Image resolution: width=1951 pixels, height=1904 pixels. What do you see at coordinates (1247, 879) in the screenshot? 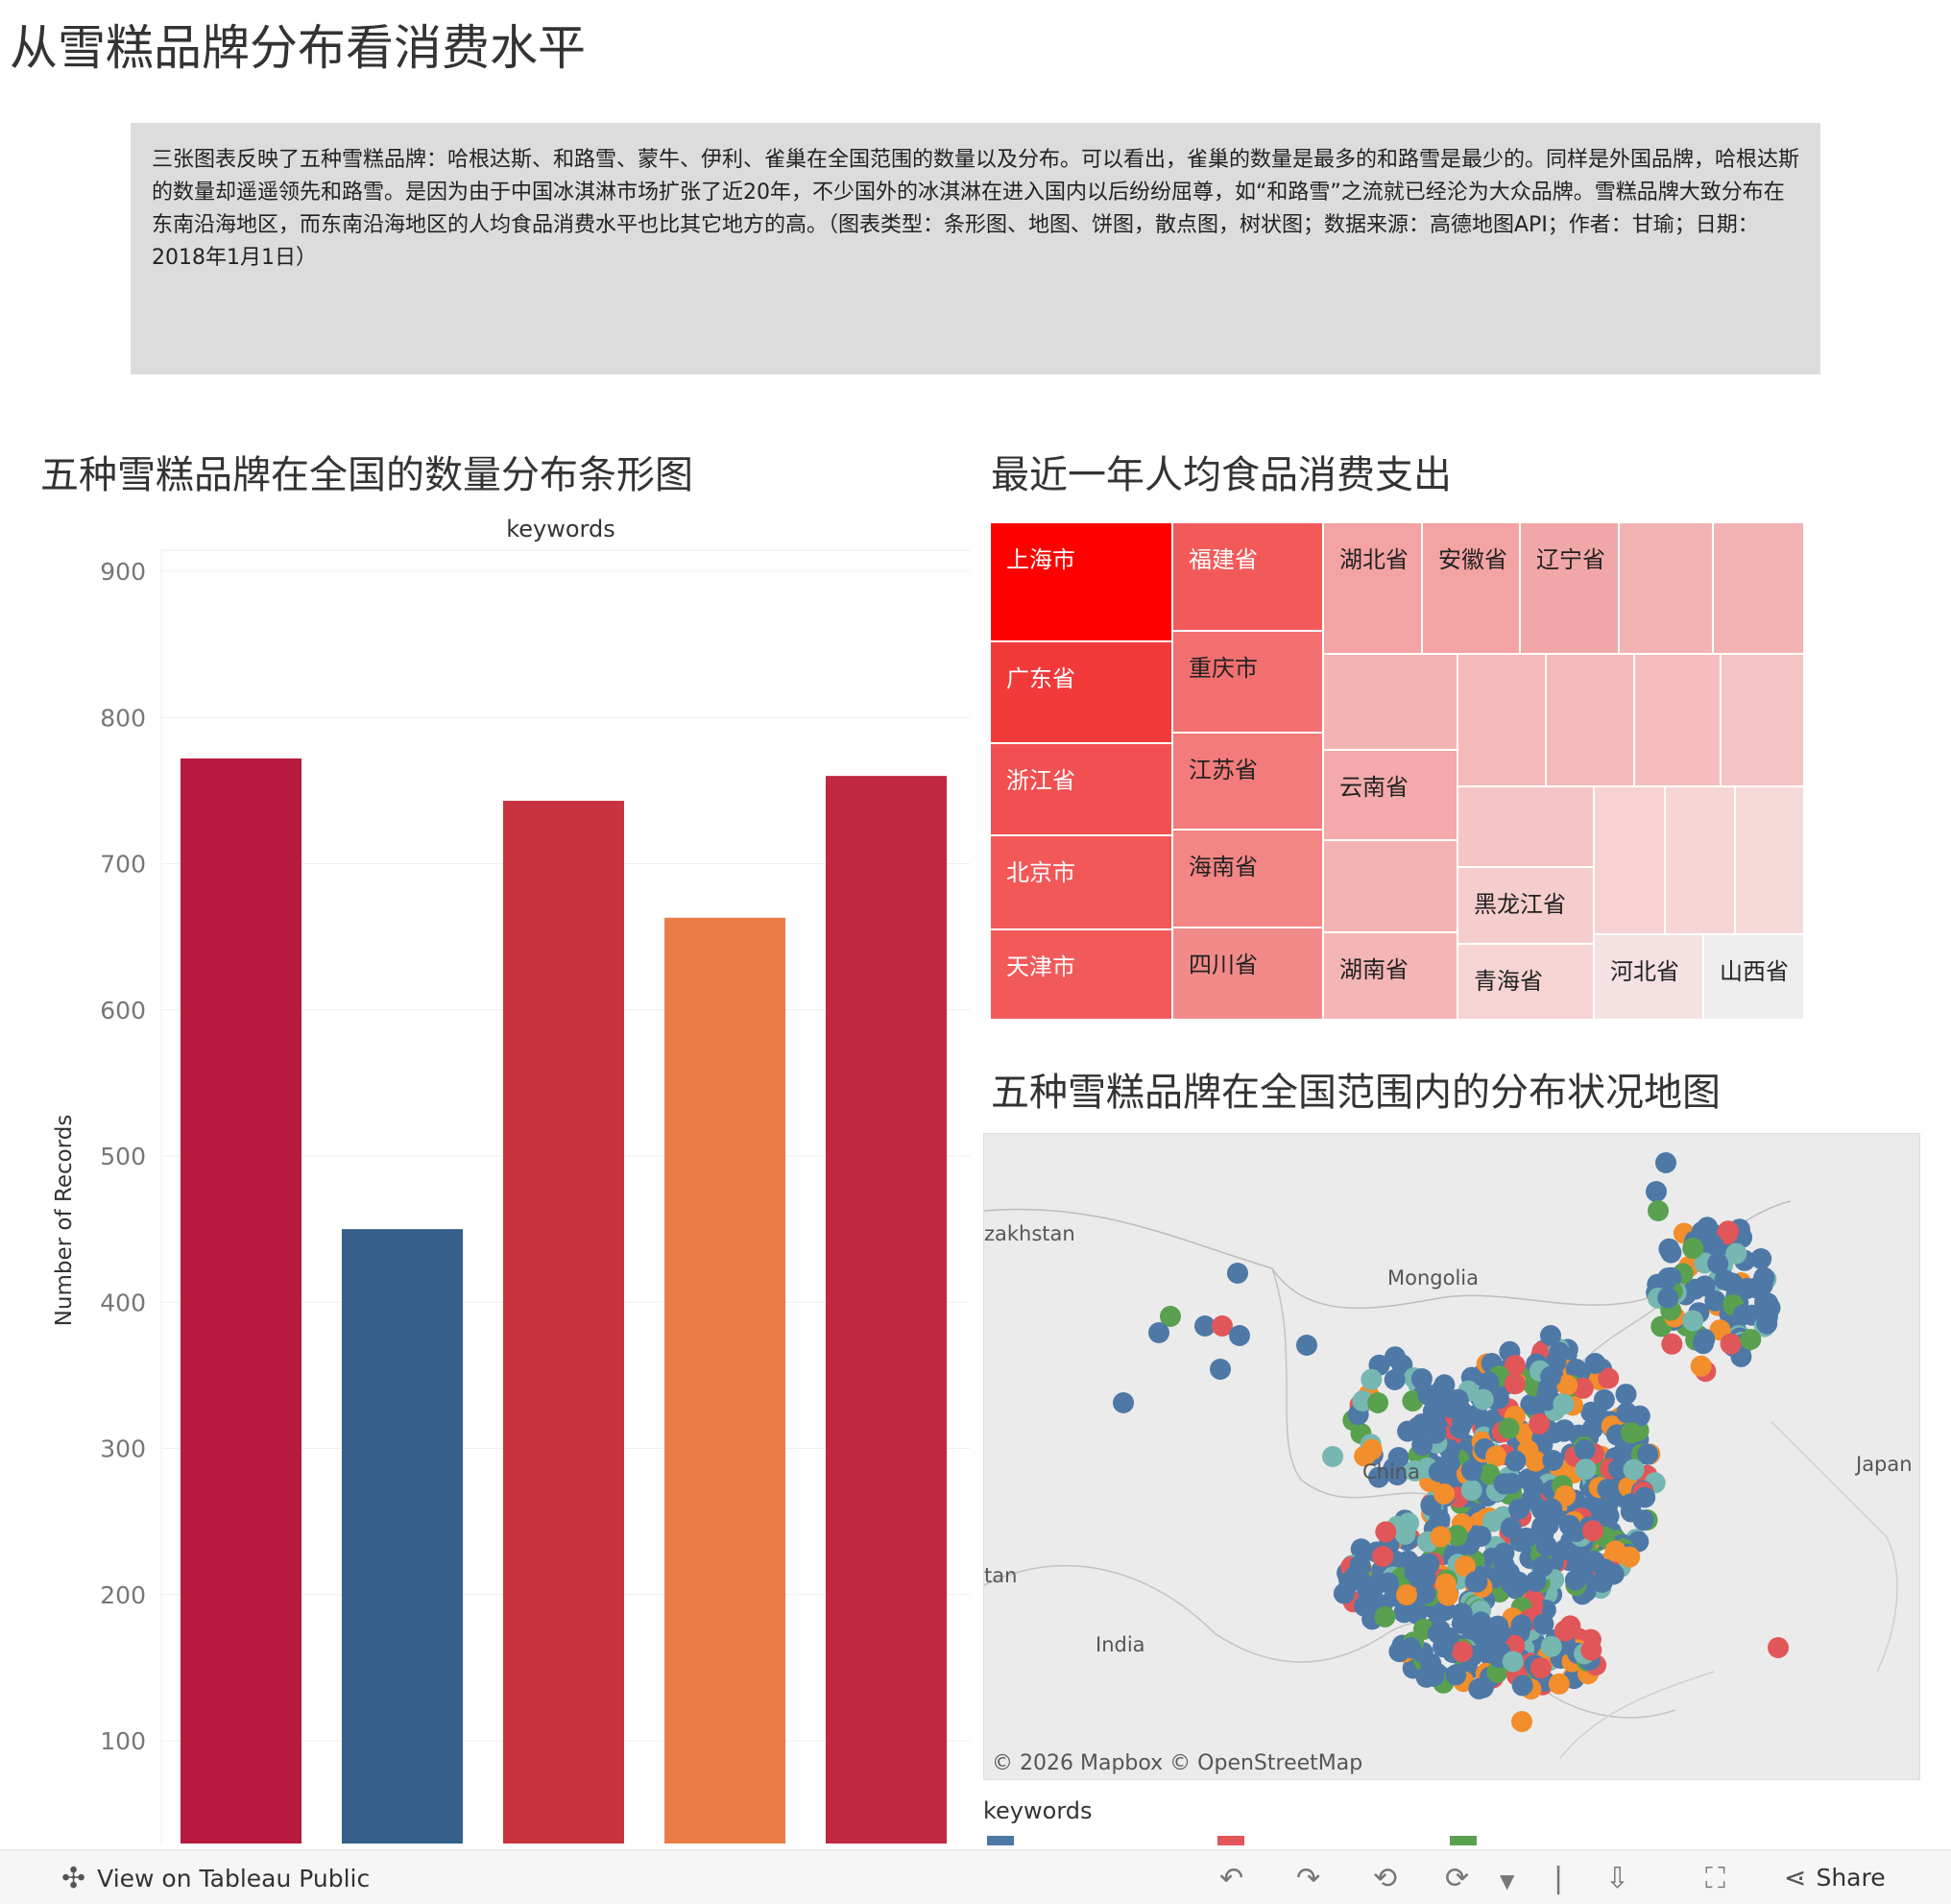
I see `treemap-cell: 海南省` at bounding box center [1247, 879].